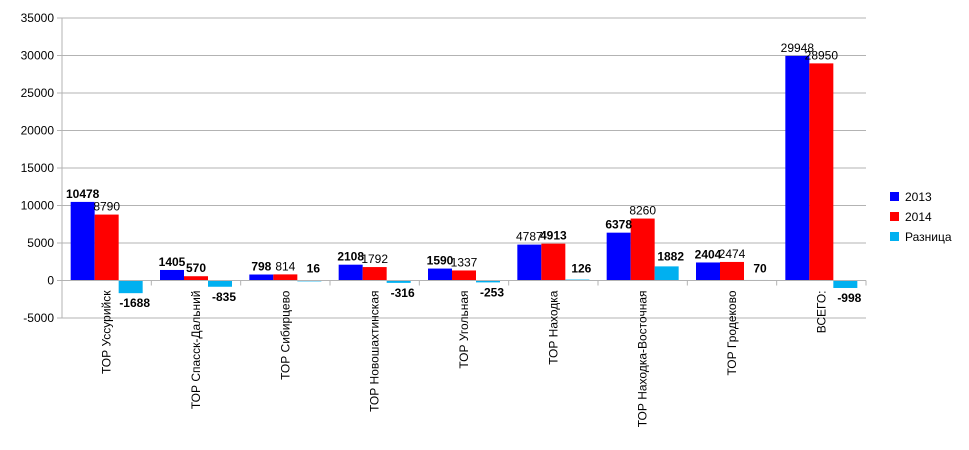 The width and height of the screenshot is (969, 450). I want to click on bar-Разница-4, so click(488, 281).